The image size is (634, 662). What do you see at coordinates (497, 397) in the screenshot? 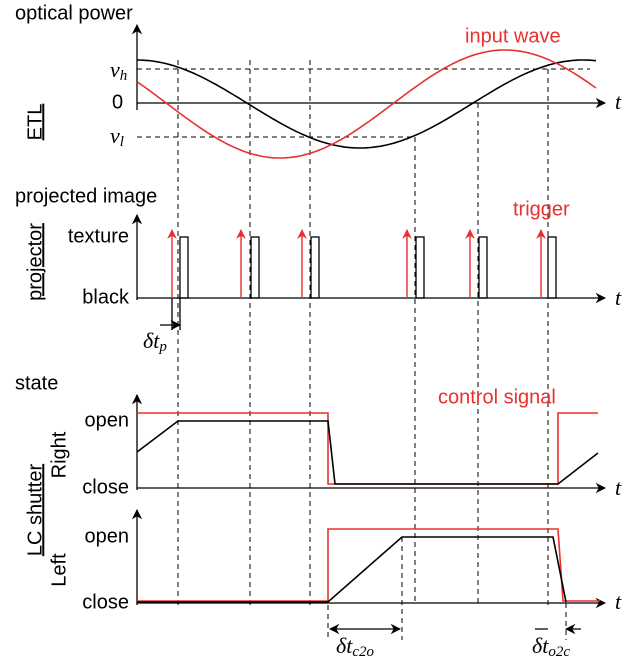
I see `signal-label: control signal` at bounding box center [497, 397].